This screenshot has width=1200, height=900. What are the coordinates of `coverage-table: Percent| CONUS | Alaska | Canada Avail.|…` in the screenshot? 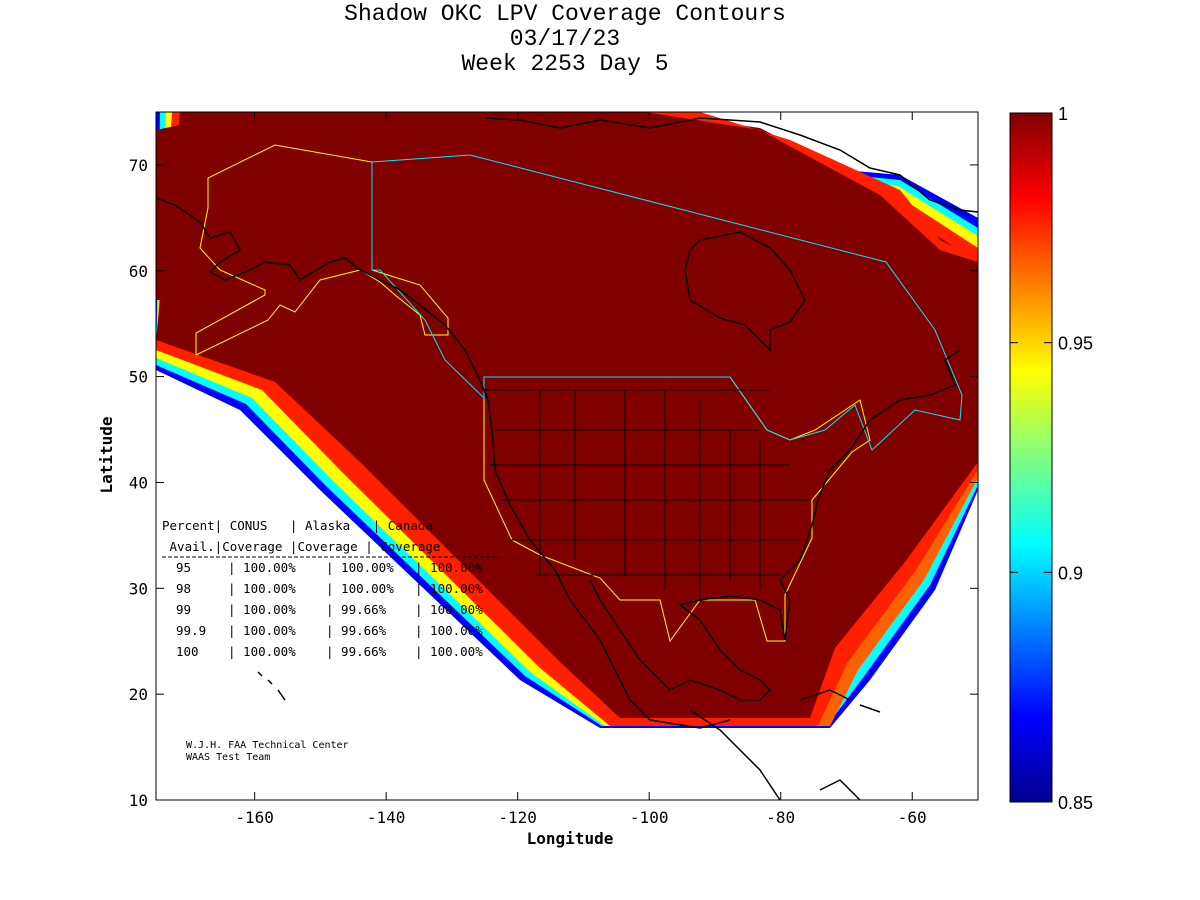 It's located at (331, 588).